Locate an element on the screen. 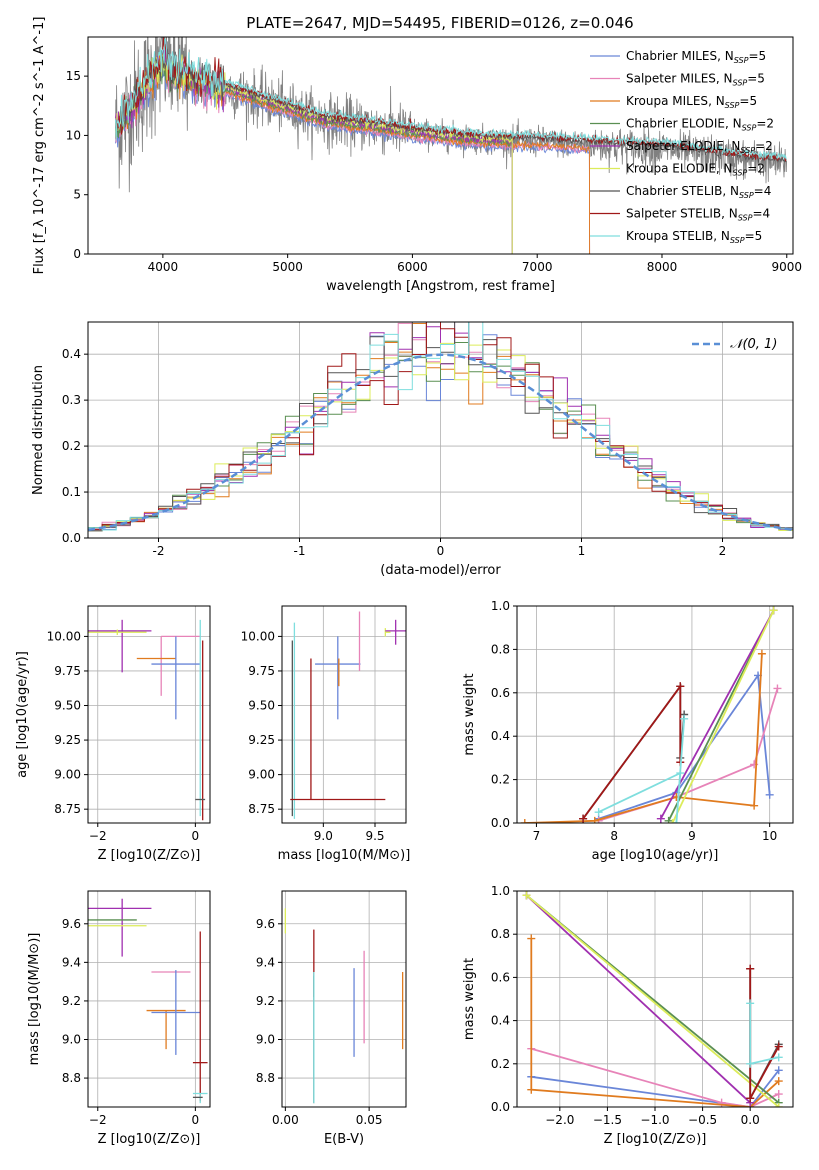  y-axis-label: Normed distribution is located at coordinates (38, 430).